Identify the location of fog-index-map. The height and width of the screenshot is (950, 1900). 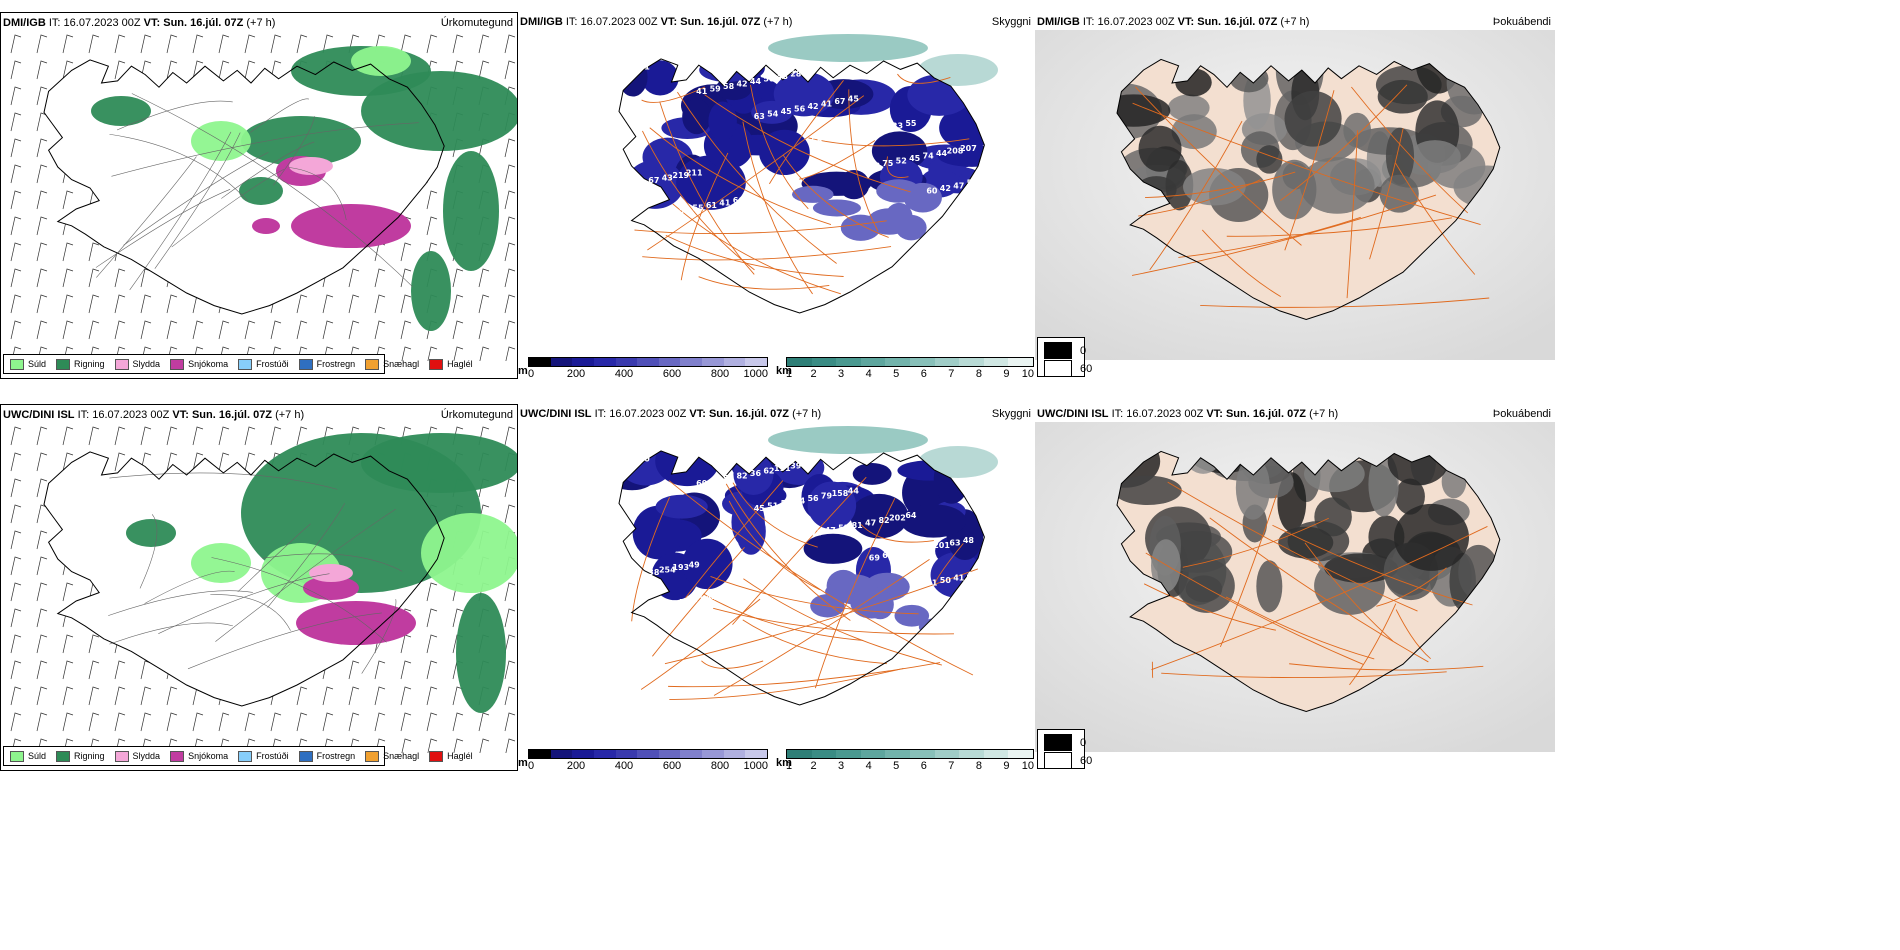
(1295, 587).